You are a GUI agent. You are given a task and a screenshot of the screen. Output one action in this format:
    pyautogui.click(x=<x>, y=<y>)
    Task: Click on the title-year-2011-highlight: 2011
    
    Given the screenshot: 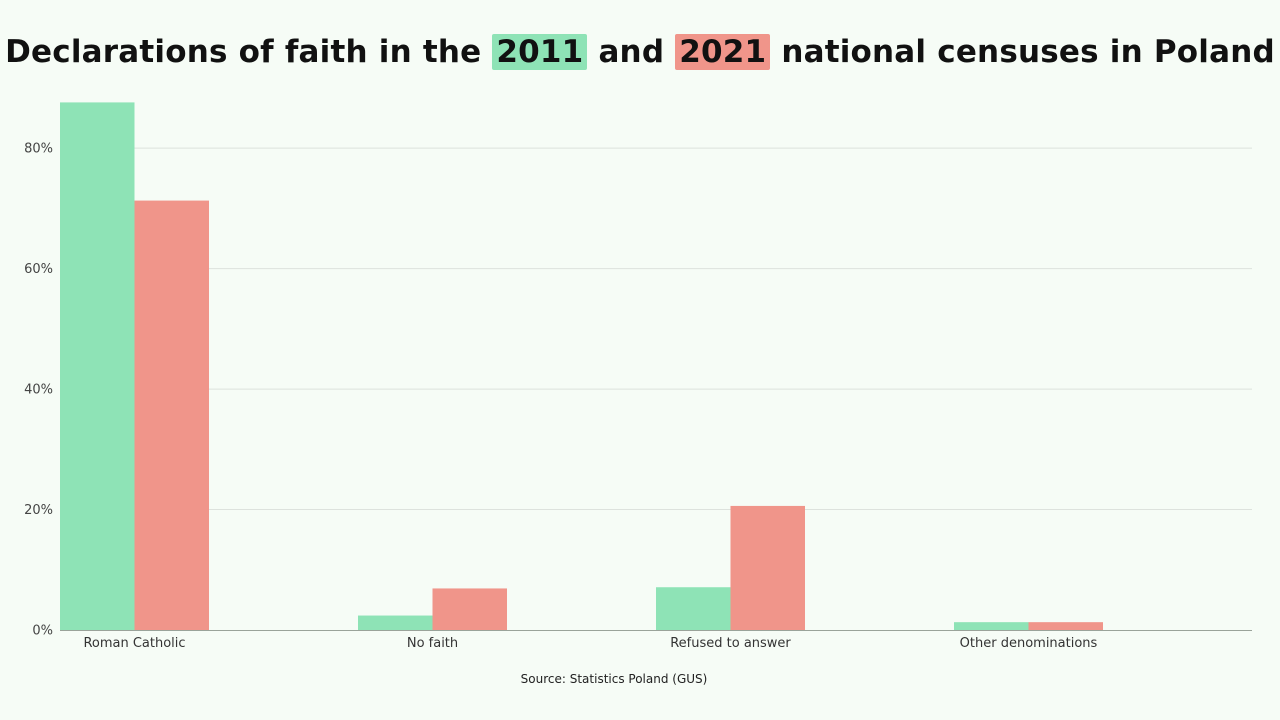 What is the action you would take?
    pyautogui.click(x=540, y=52)
    